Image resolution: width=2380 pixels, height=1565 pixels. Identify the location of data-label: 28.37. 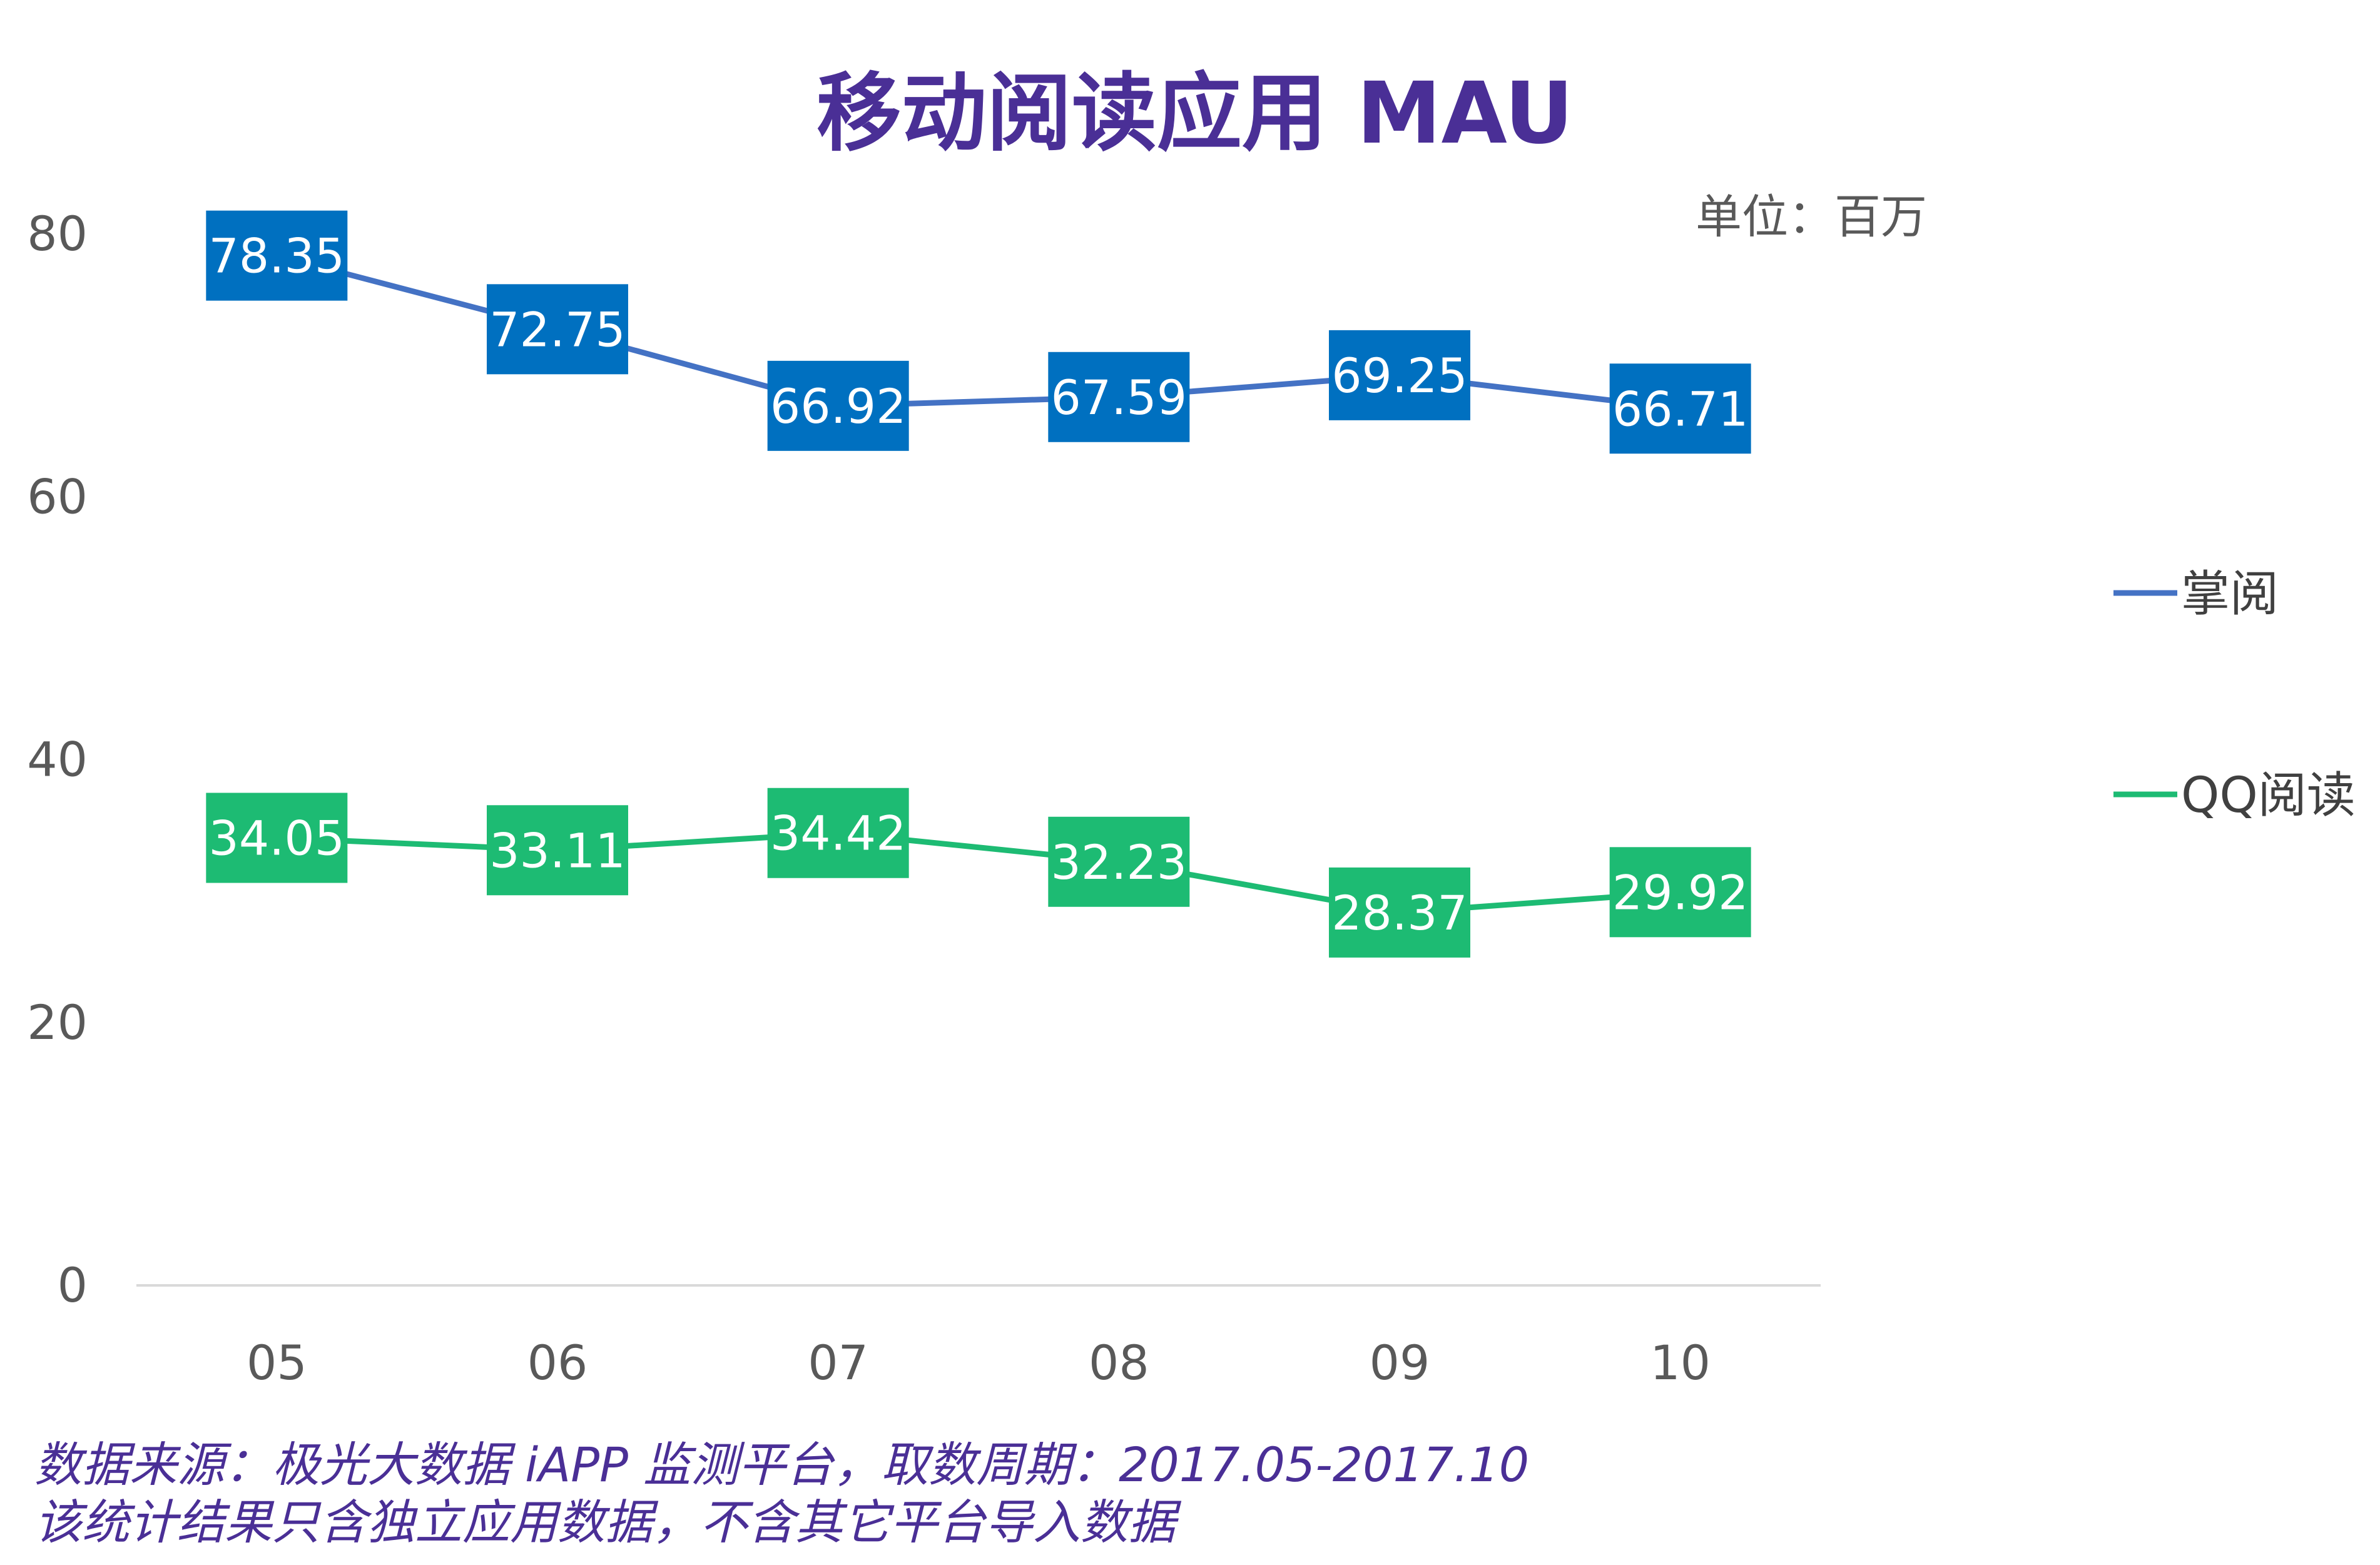
(1399, 913).